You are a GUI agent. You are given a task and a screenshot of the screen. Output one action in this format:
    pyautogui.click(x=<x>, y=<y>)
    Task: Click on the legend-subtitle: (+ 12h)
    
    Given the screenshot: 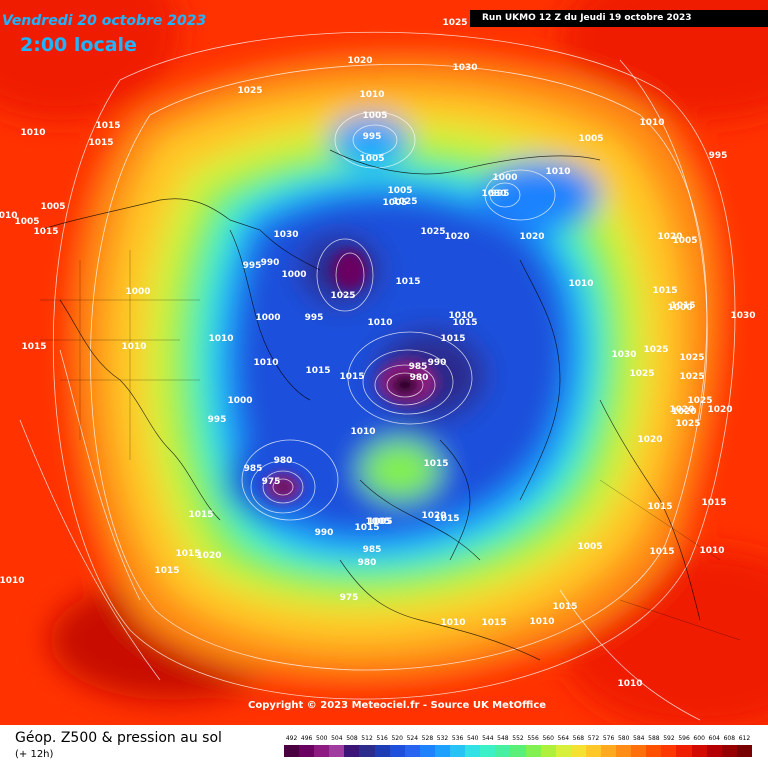 What is the action you would take?
    pyautogui.click(x=34, y=754)
    